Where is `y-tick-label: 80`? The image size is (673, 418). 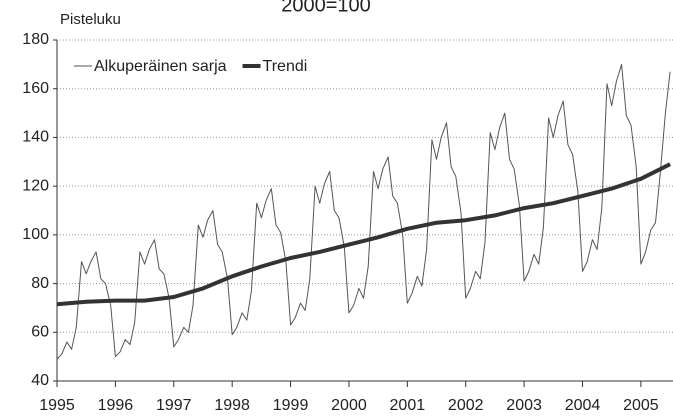
y-tick-label: 80 is located at coordinates (40, 283).